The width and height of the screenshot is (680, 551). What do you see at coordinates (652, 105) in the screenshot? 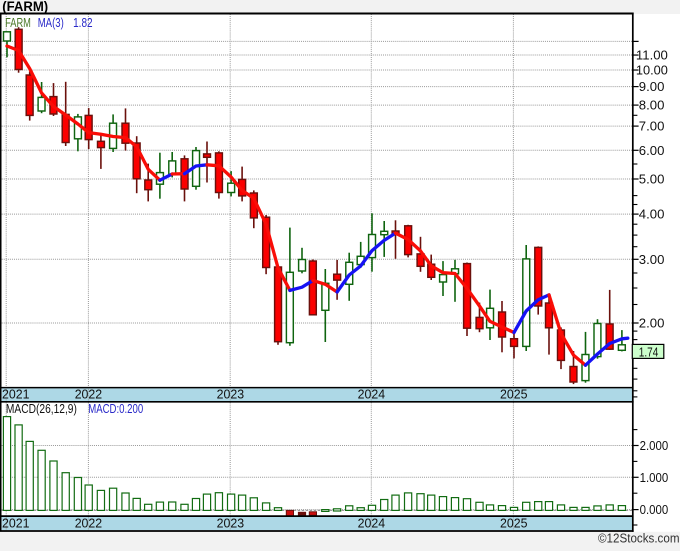
I see `svg-text: 8.00` at bounding box center [652, 105].